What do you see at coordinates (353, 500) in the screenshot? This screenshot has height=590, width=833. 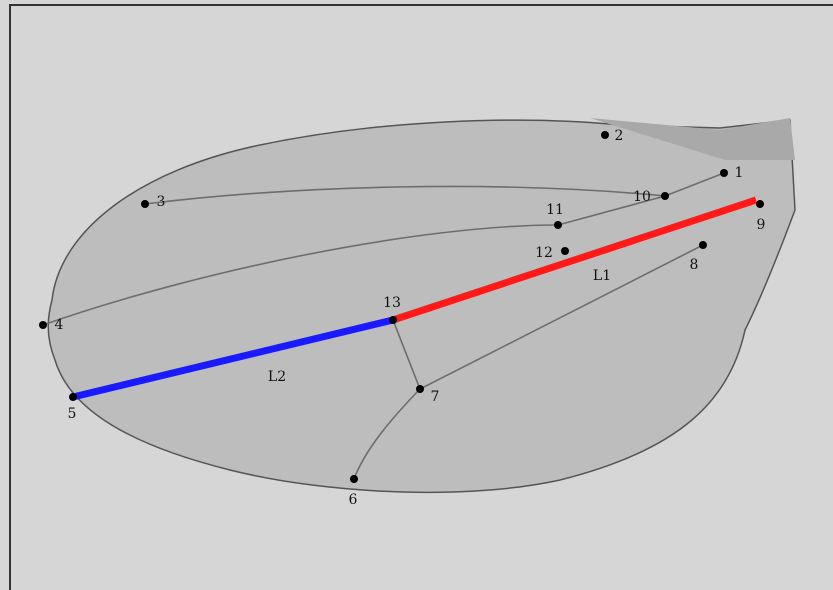 I see `landmark-label: 6` at bounding box center [353, 500].